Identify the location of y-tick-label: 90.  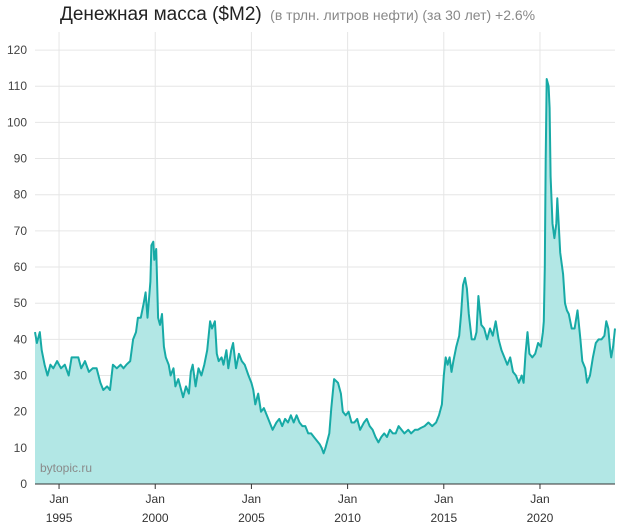
(21, 159).